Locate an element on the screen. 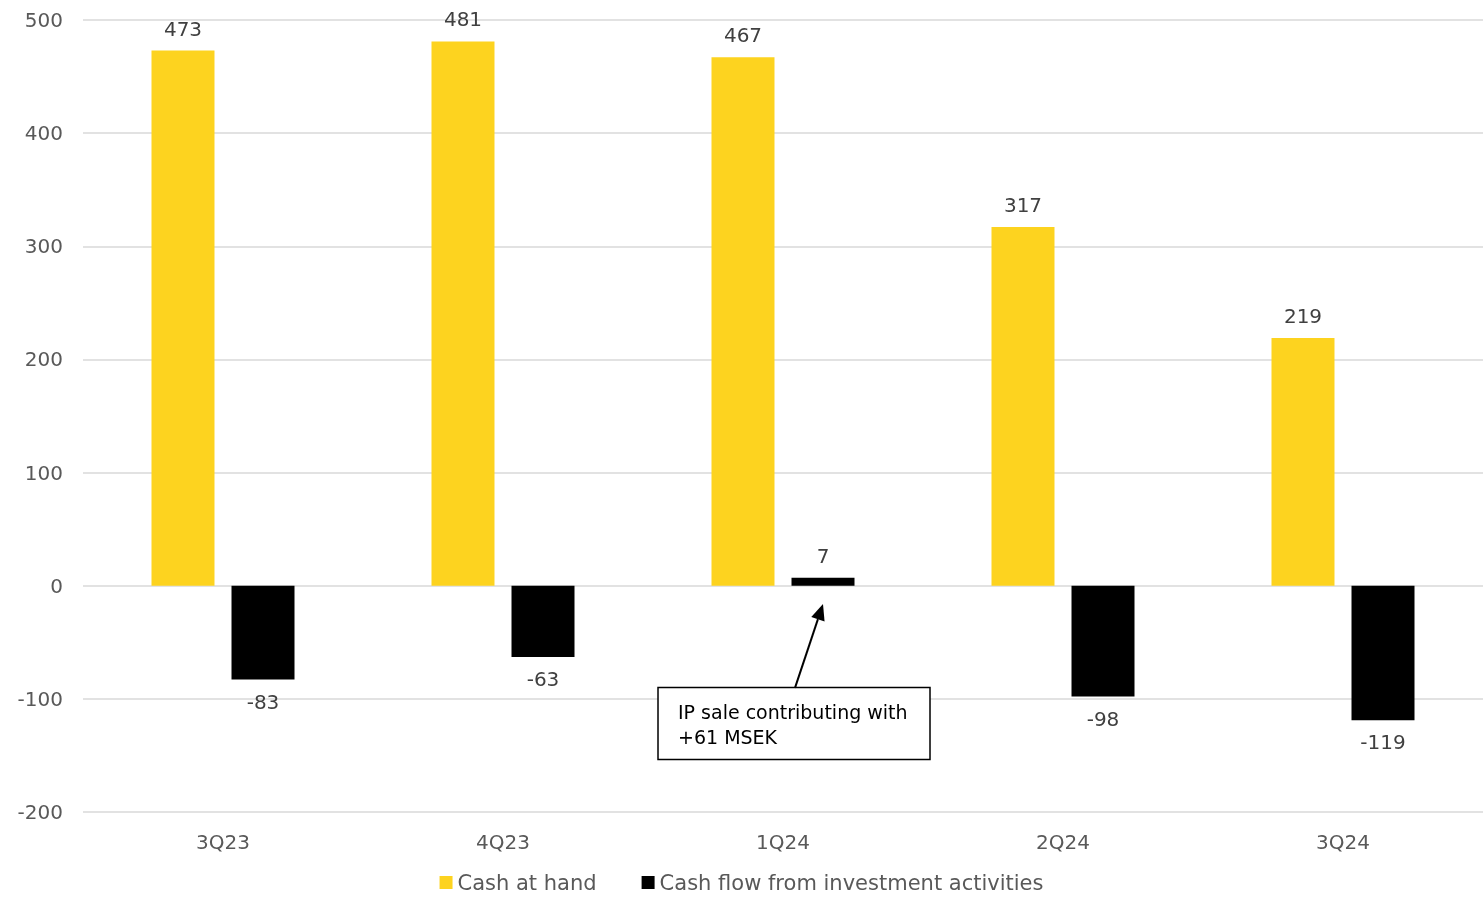 This screenshot has height=898, width=1483. x-tick-label: 3Q23 is located at coordinates (223, 842).